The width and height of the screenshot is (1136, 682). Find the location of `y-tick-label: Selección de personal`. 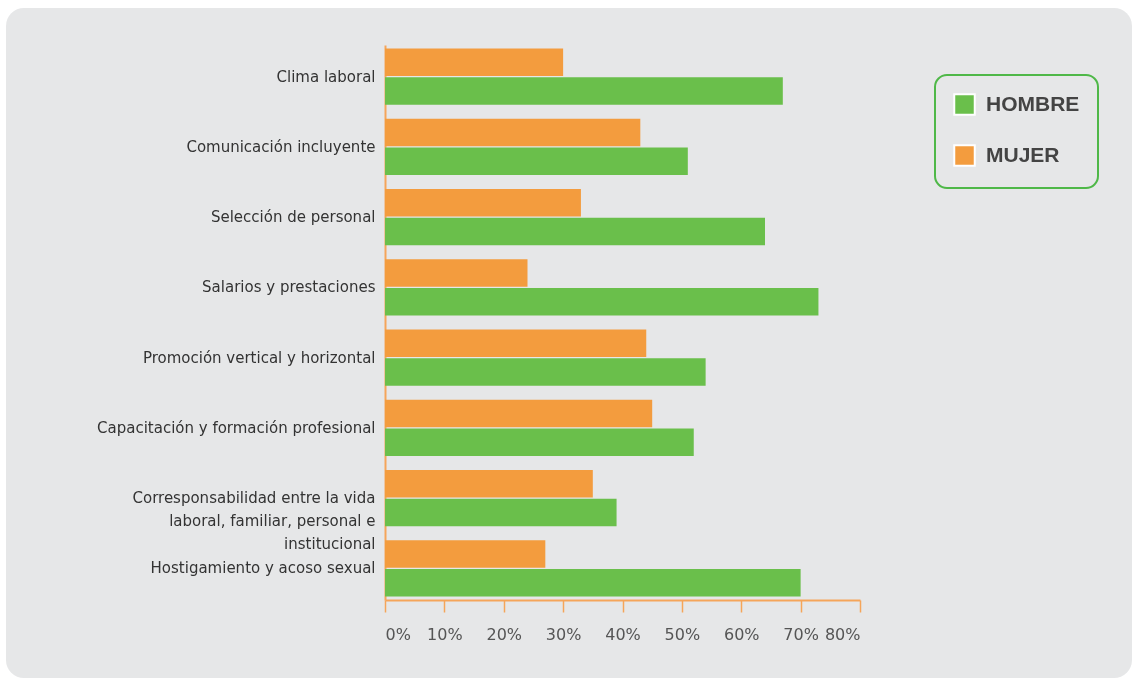

y-tick-label: Selección de personal is located at coordinates (293, 217).